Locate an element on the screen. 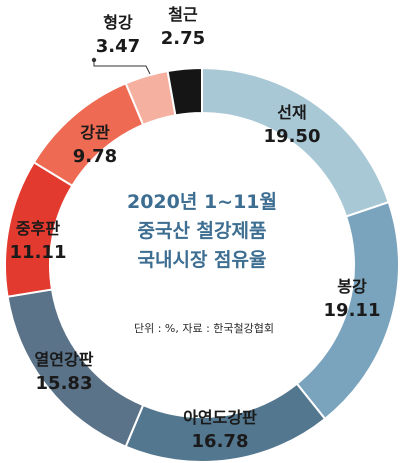  center-title-line-1: 2020년 1~11월 is located at coordinates (202, 202).